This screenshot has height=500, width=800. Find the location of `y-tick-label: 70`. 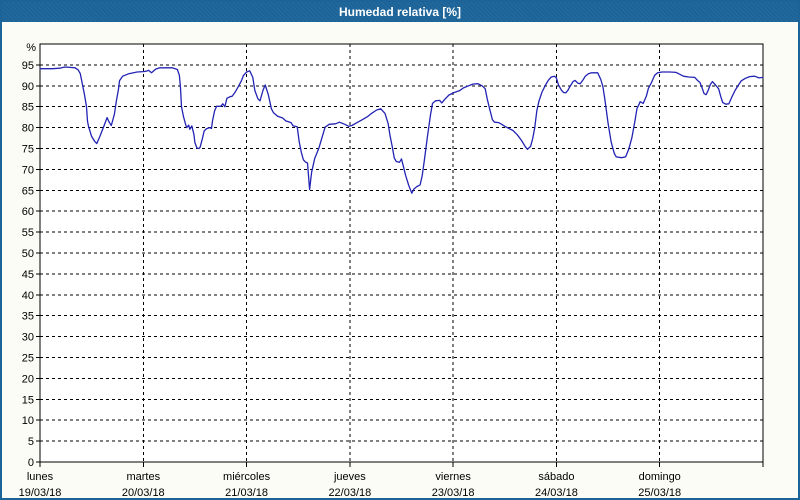

y-tick-label: 70 is located at coordinates (28, 170).